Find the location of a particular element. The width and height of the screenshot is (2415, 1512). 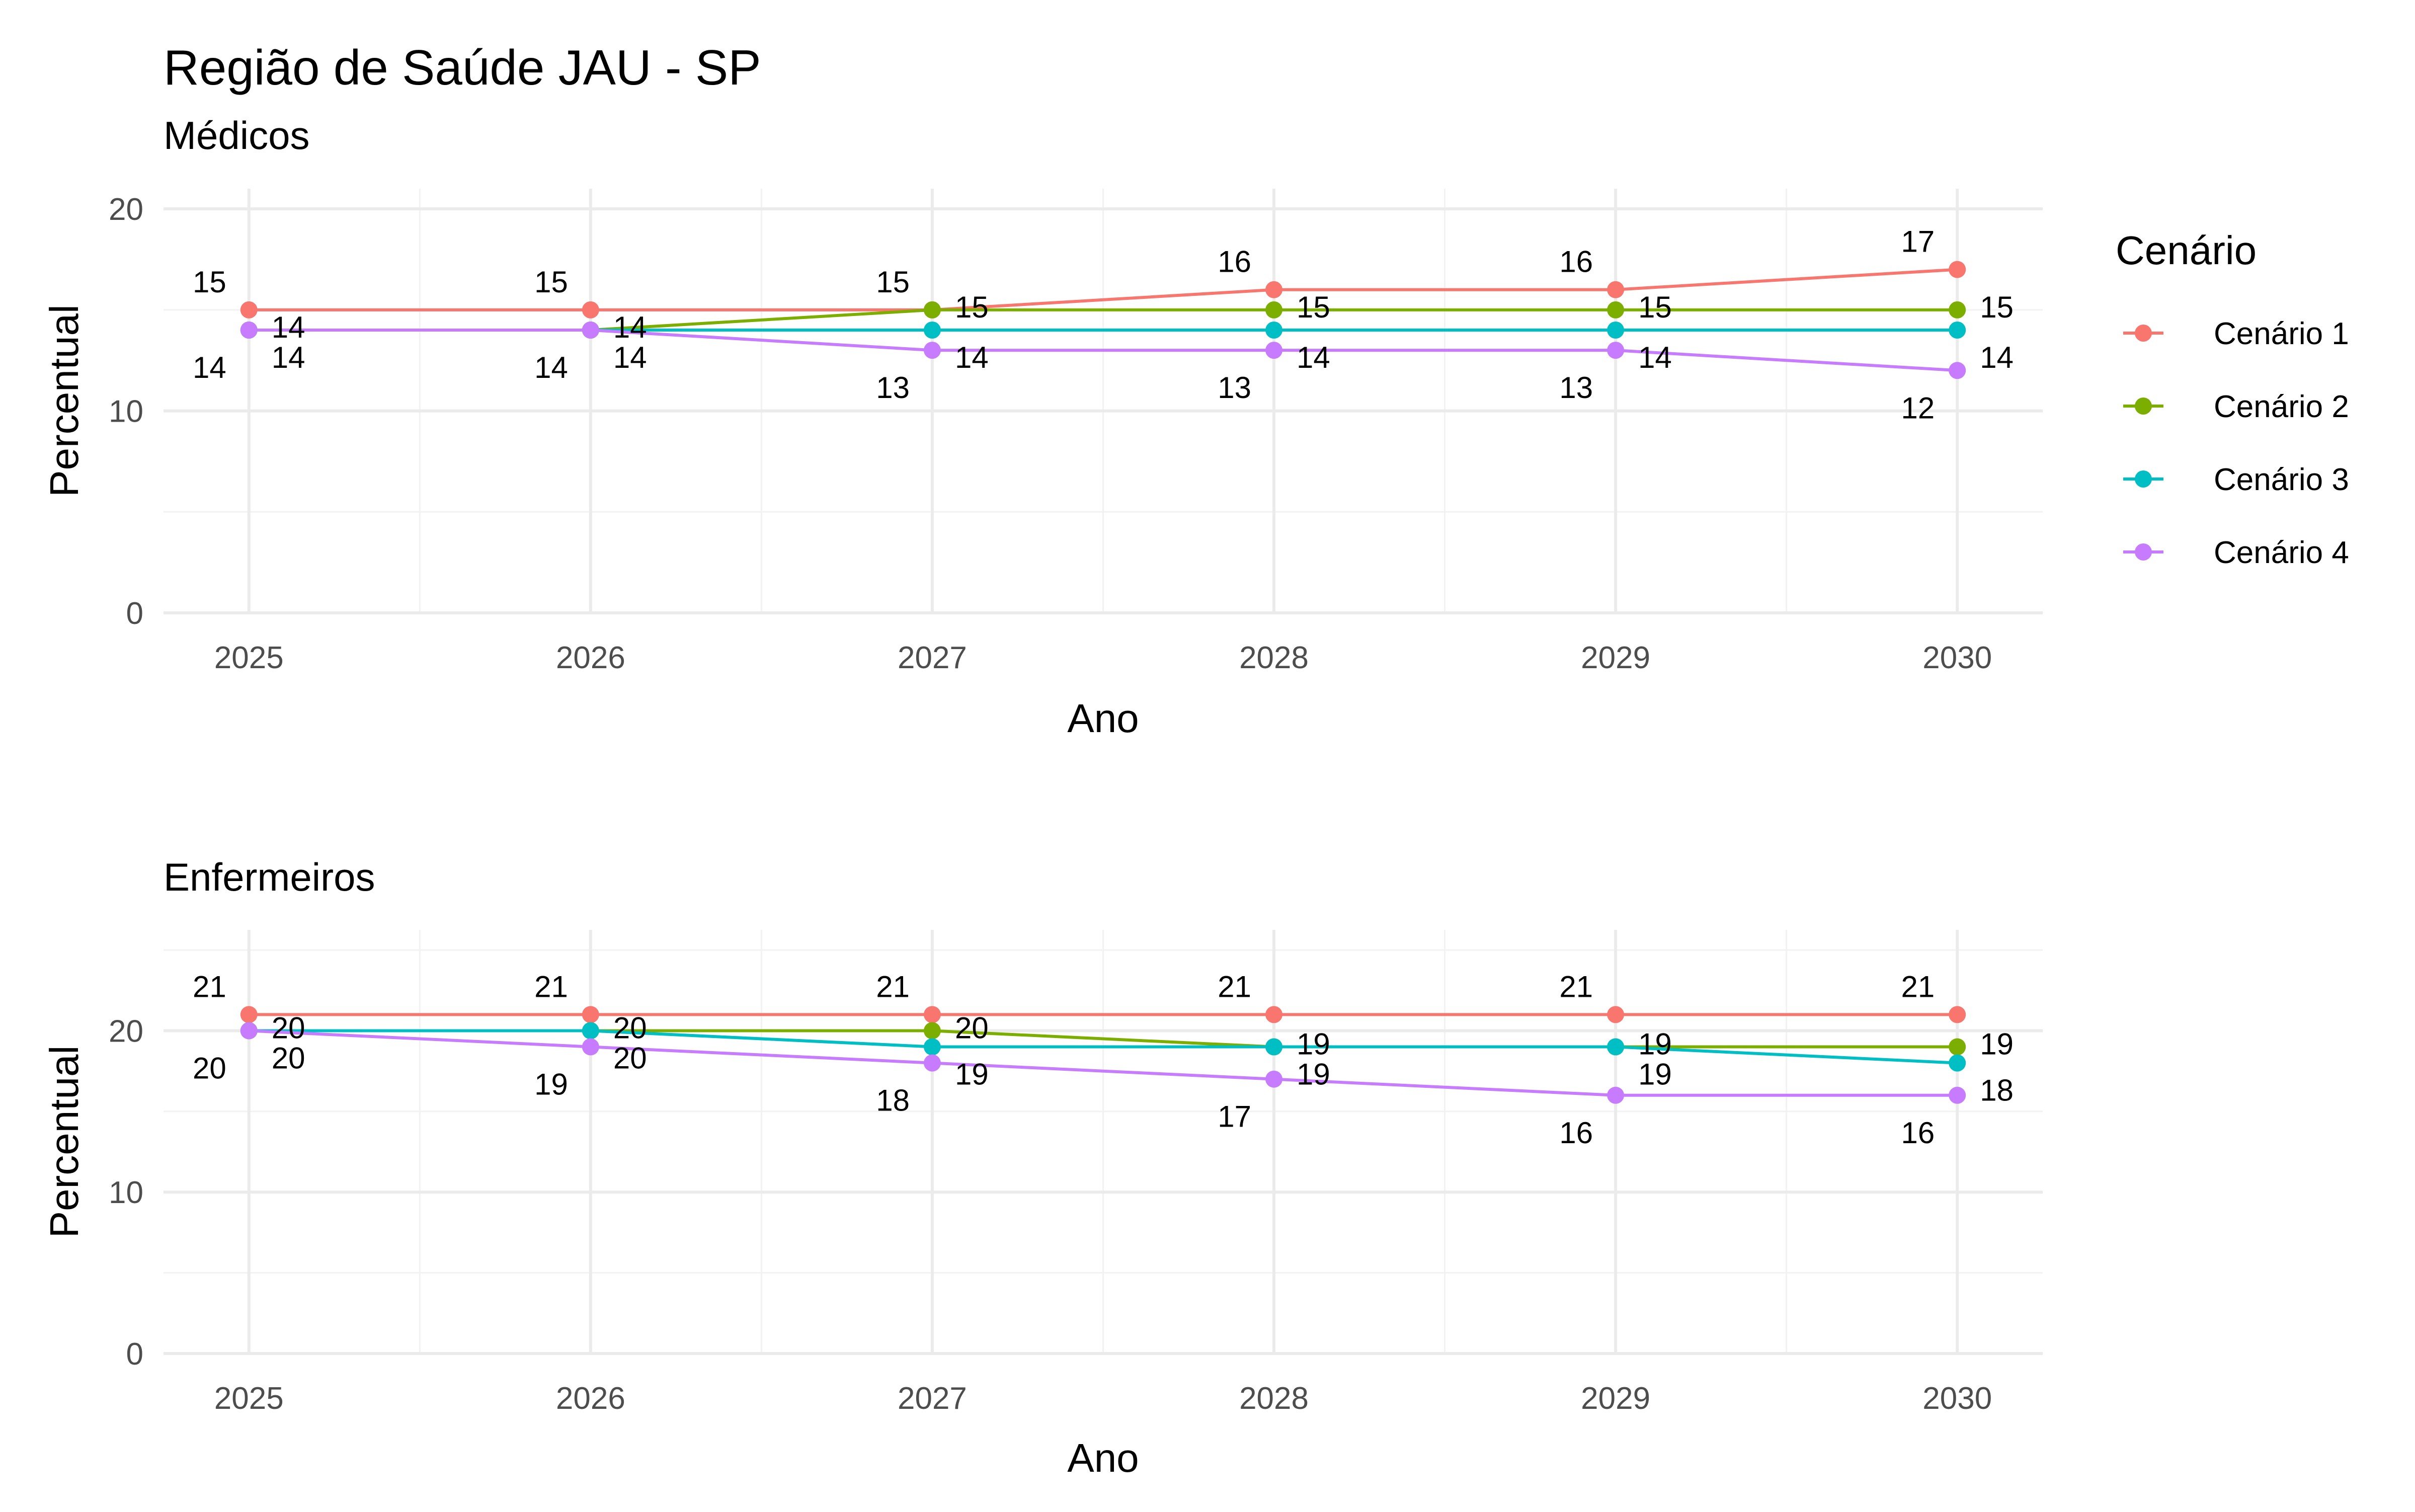

data-label-cenario-1: 15 is located at coordinates (210, 282).